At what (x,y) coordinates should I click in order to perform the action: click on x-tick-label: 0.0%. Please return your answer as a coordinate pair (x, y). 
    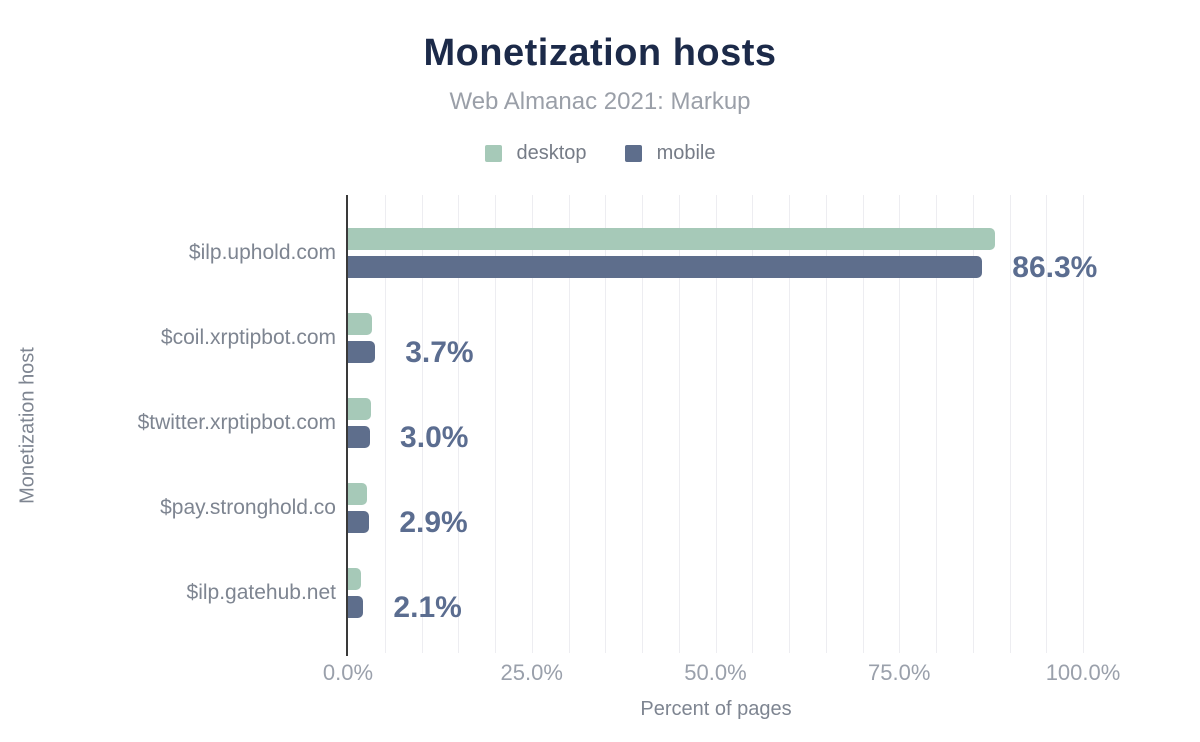
    Looking at the image, I should click on (348, 672).